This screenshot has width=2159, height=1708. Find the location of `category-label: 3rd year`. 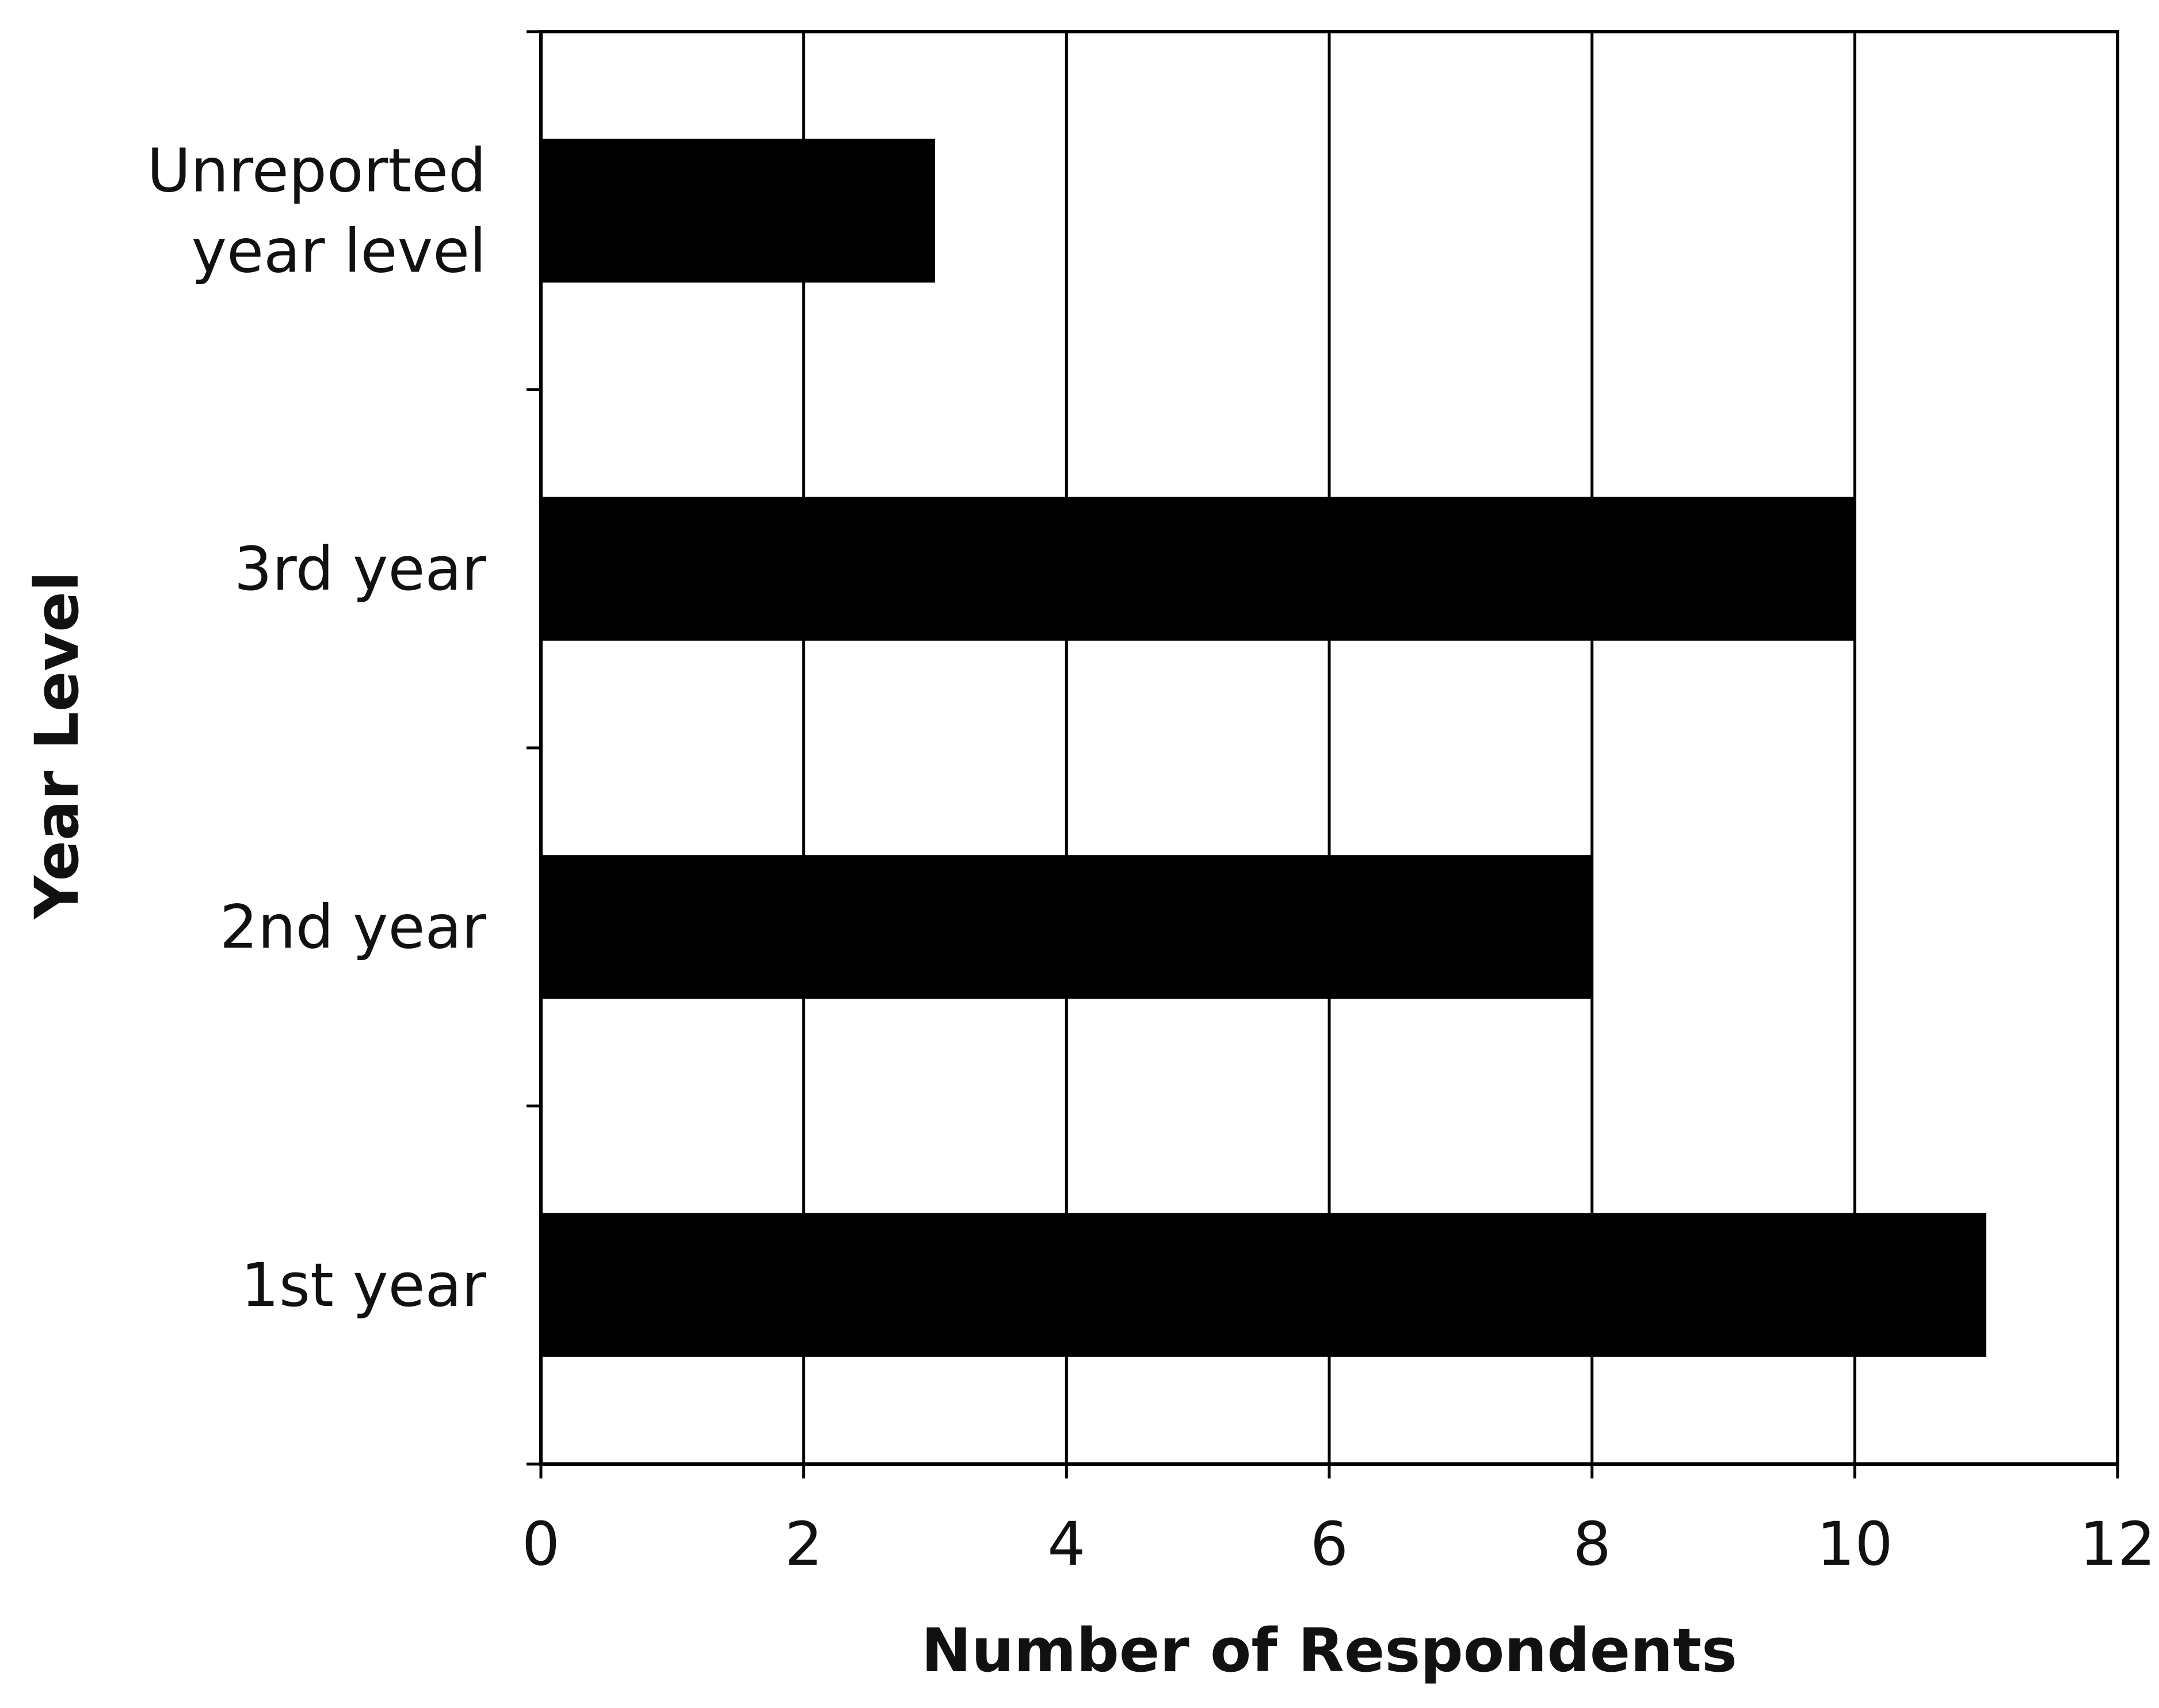

category-label: 3rd year is located at coordinates (360, 569).